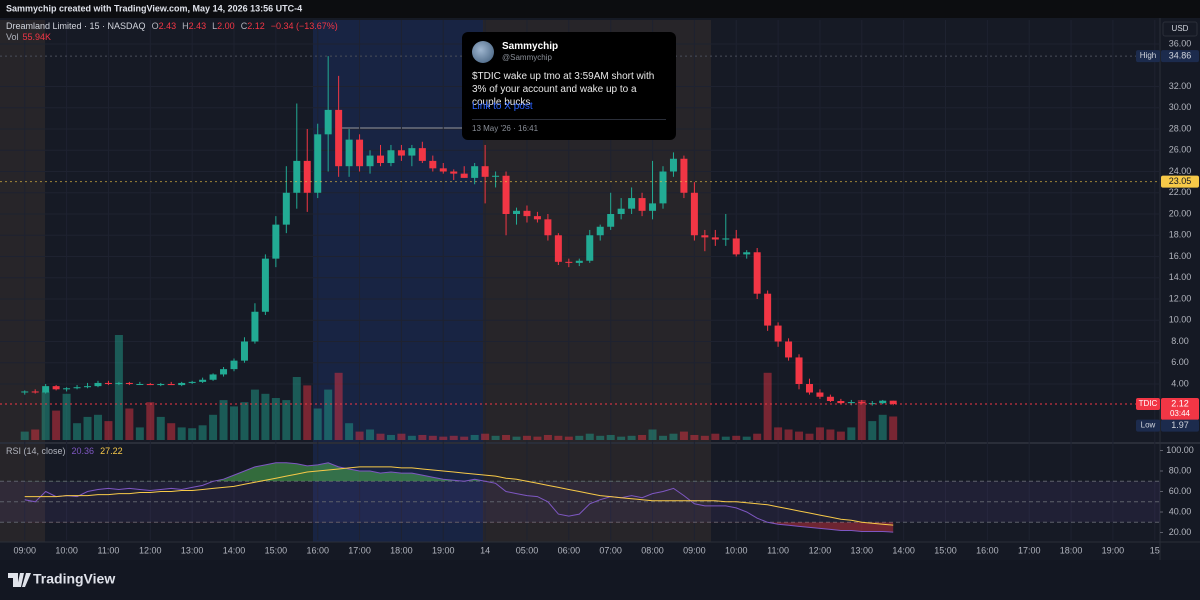  What do you see at coordinates (1180, 532) in the screenshot?
I see `rsi-y-tick-label: 20.00` at bounding box center [1180, 532].